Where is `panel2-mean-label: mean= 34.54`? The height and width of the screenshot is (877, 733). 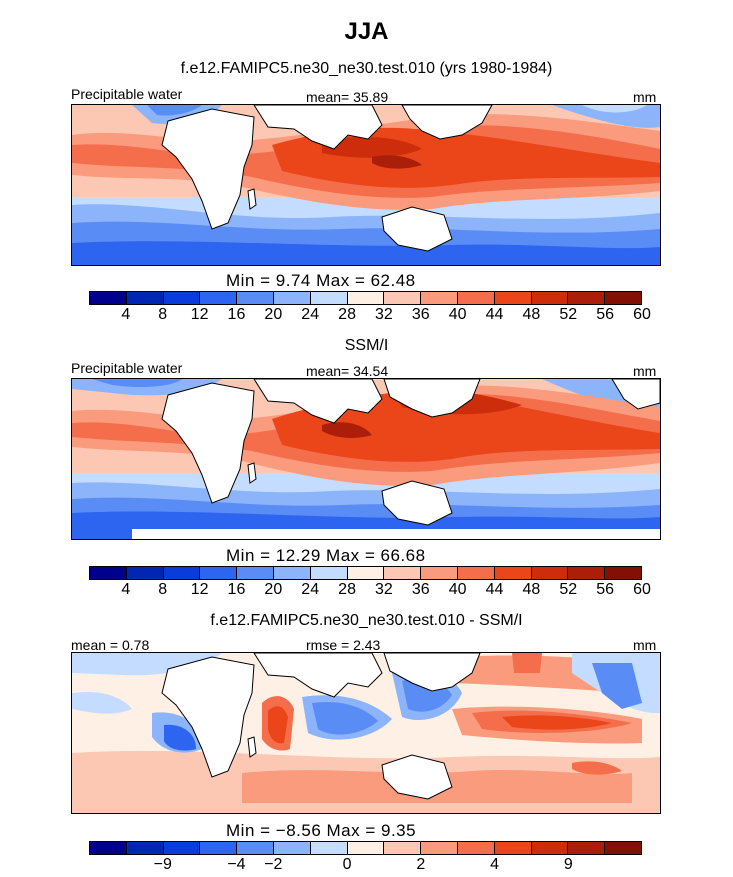
panel2-mean-label: mean= 34.54 is located at coordinates (347, 371).